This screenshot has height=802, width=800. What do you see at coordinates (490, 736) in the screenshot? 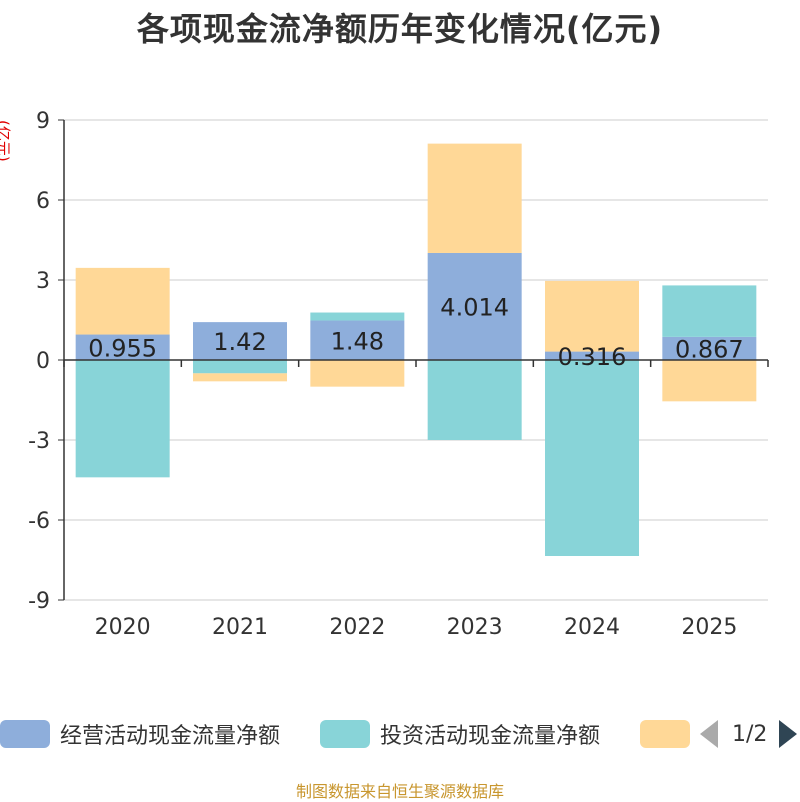
I see `legend-label-investing: 投资活动现金流量净额` at bounding box center [490, 736].